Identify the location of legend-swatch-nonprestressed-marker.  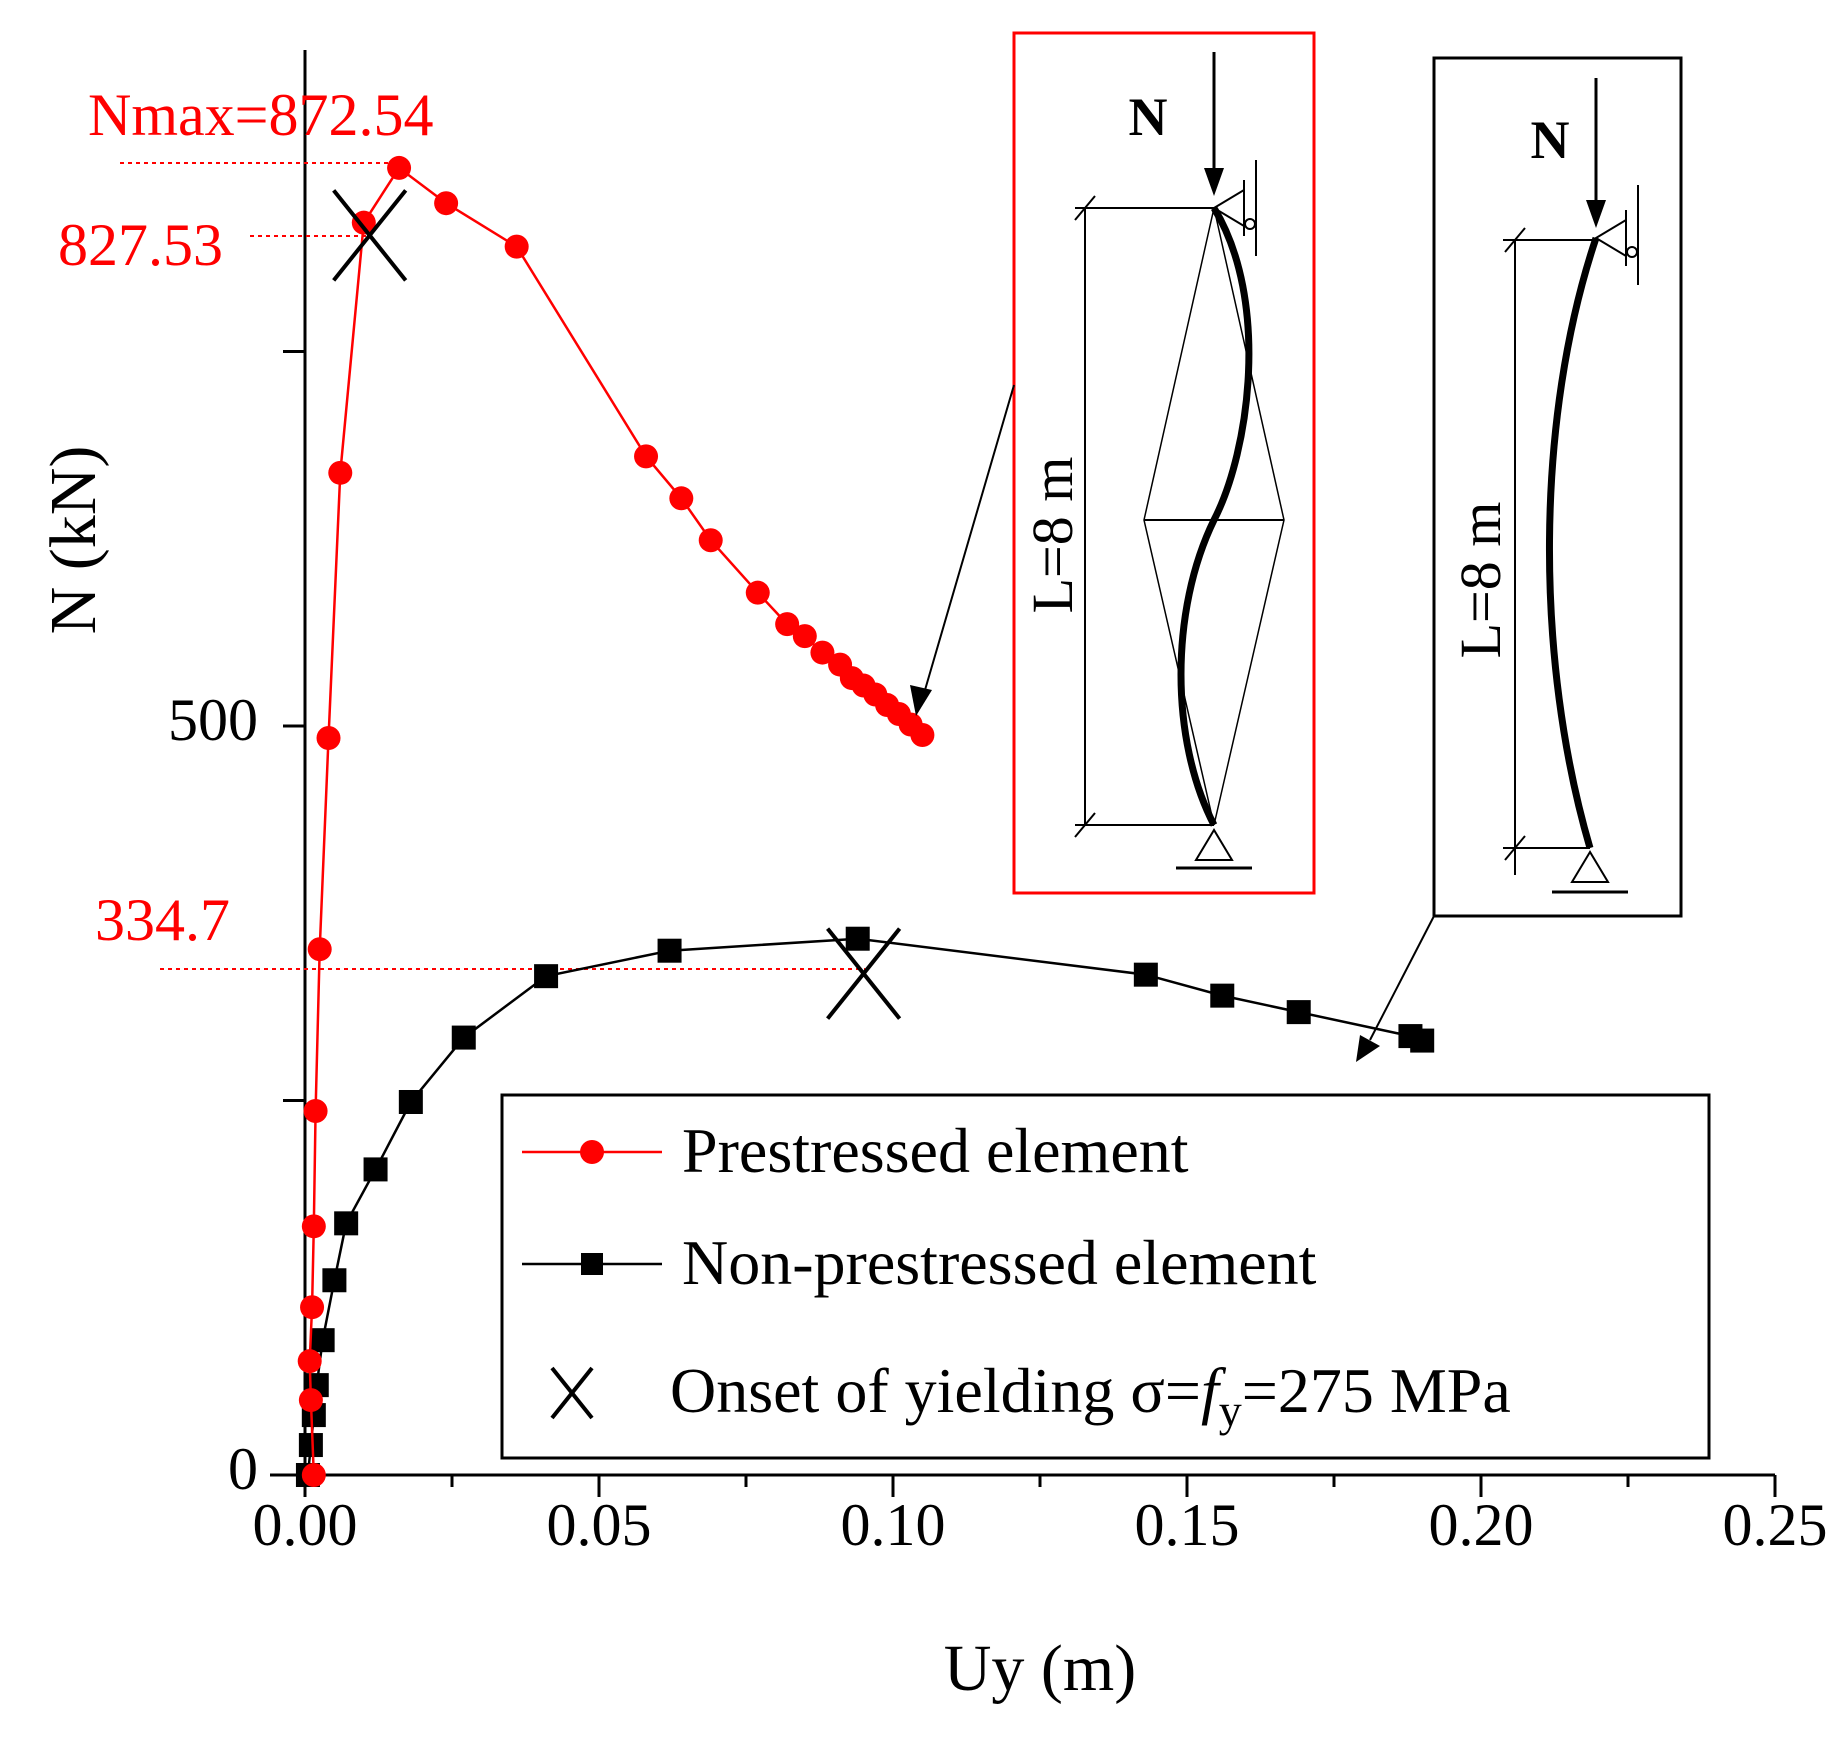
(592, 1264).